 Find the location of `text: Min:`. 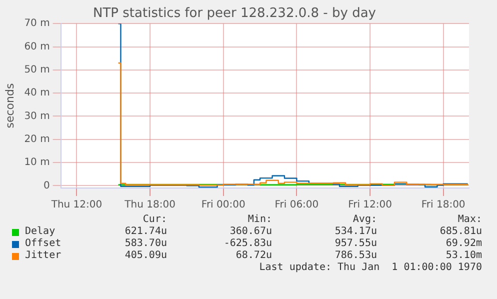

text: Min: is located at coordinates (259, 220).